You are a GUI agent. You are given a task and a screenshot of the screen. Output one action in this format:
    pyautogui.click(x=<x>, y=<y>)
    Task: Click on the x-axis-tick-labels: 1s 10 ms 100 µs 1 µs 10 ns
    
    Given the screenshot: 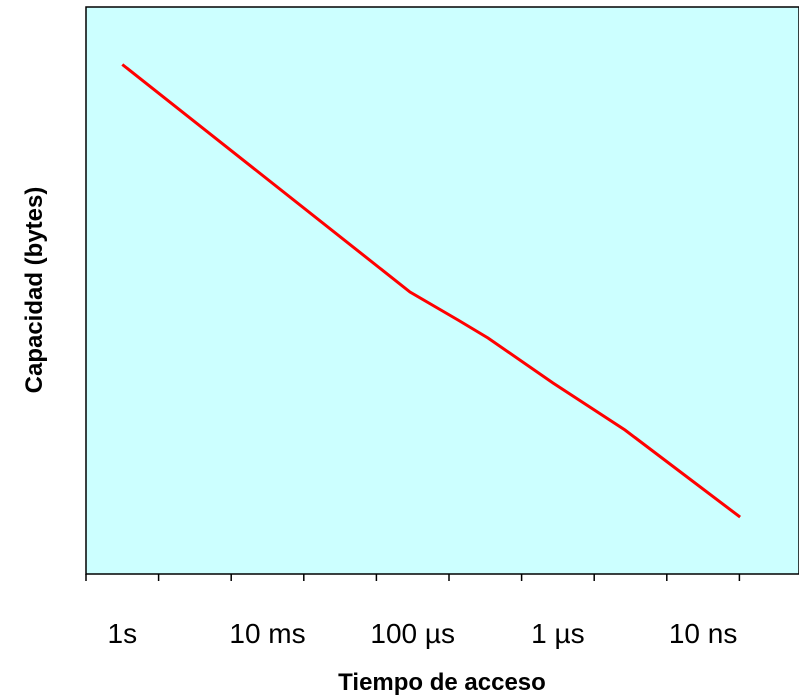 What is the action you would take?
    pyautogui.click(x=423, y=633)
    